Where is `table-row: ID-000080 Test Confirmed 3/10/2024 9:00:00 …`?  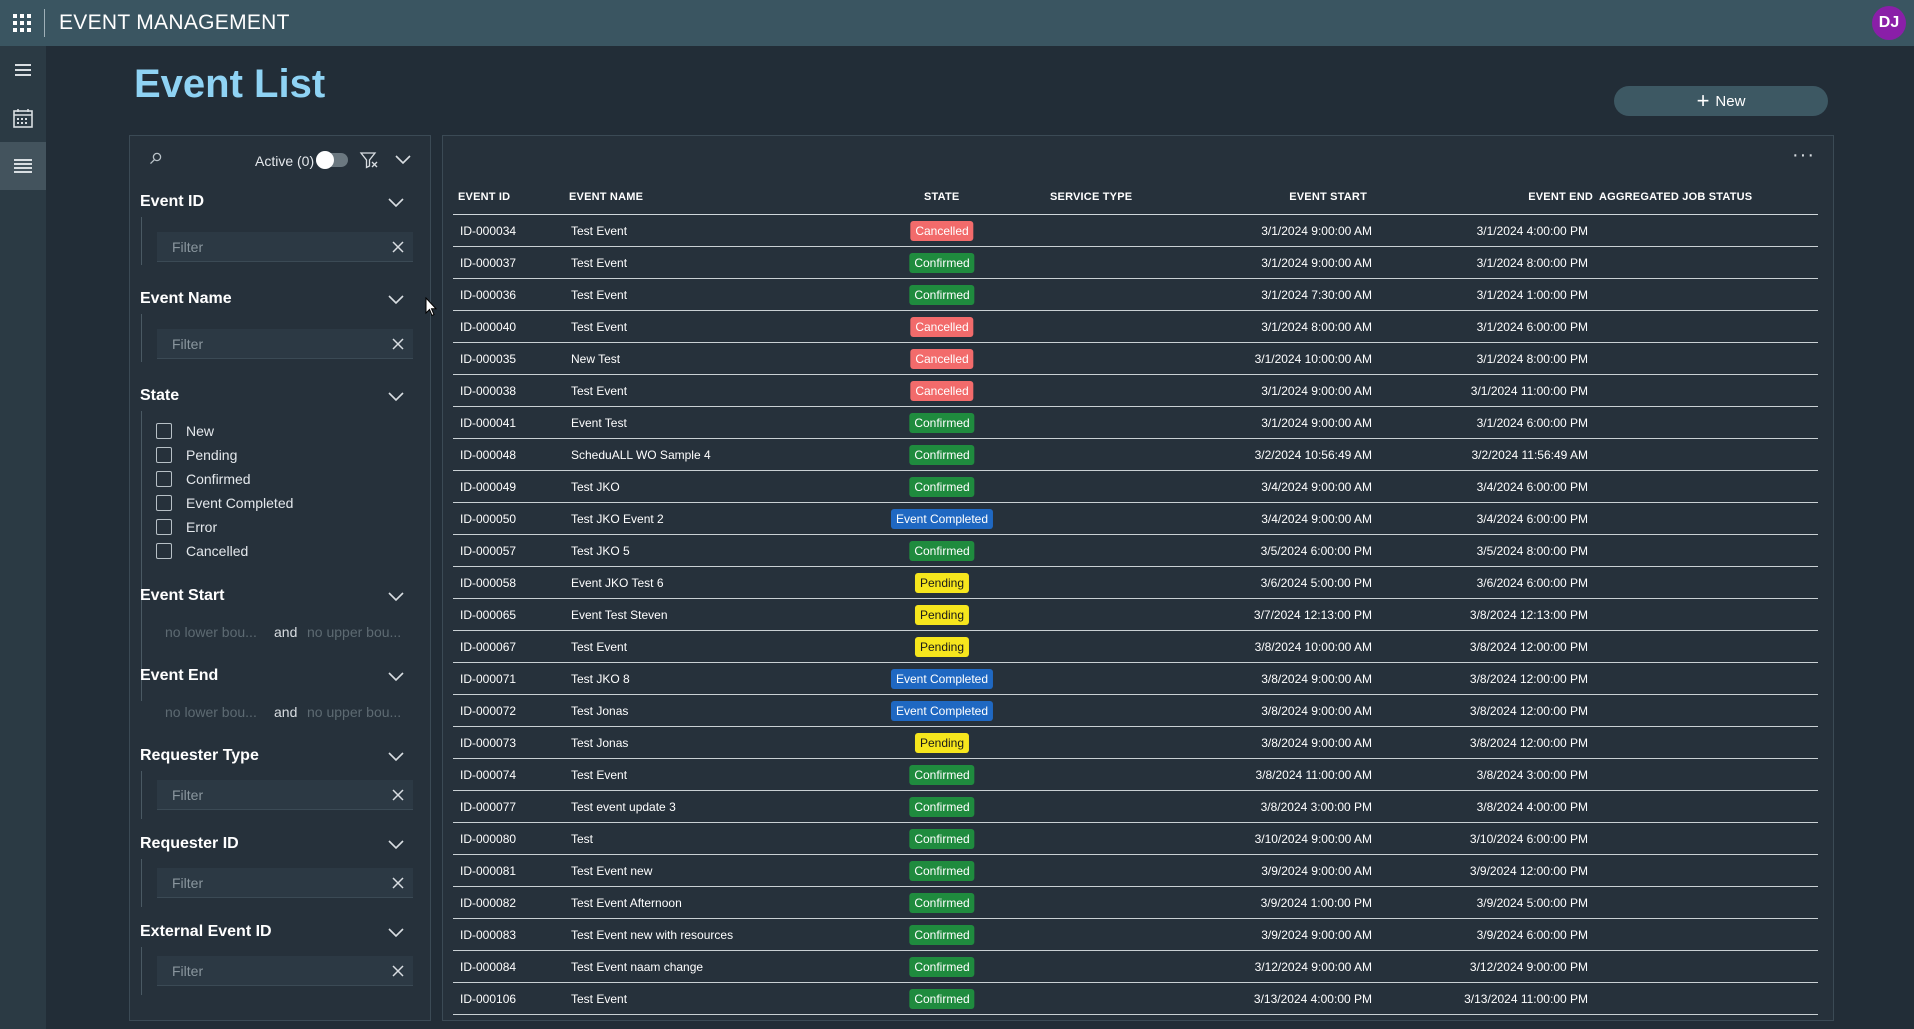 table-row: ID-000080 Test Confirmed 3/10/2024 9:00:00 … is located at coordinates (1135, 839).